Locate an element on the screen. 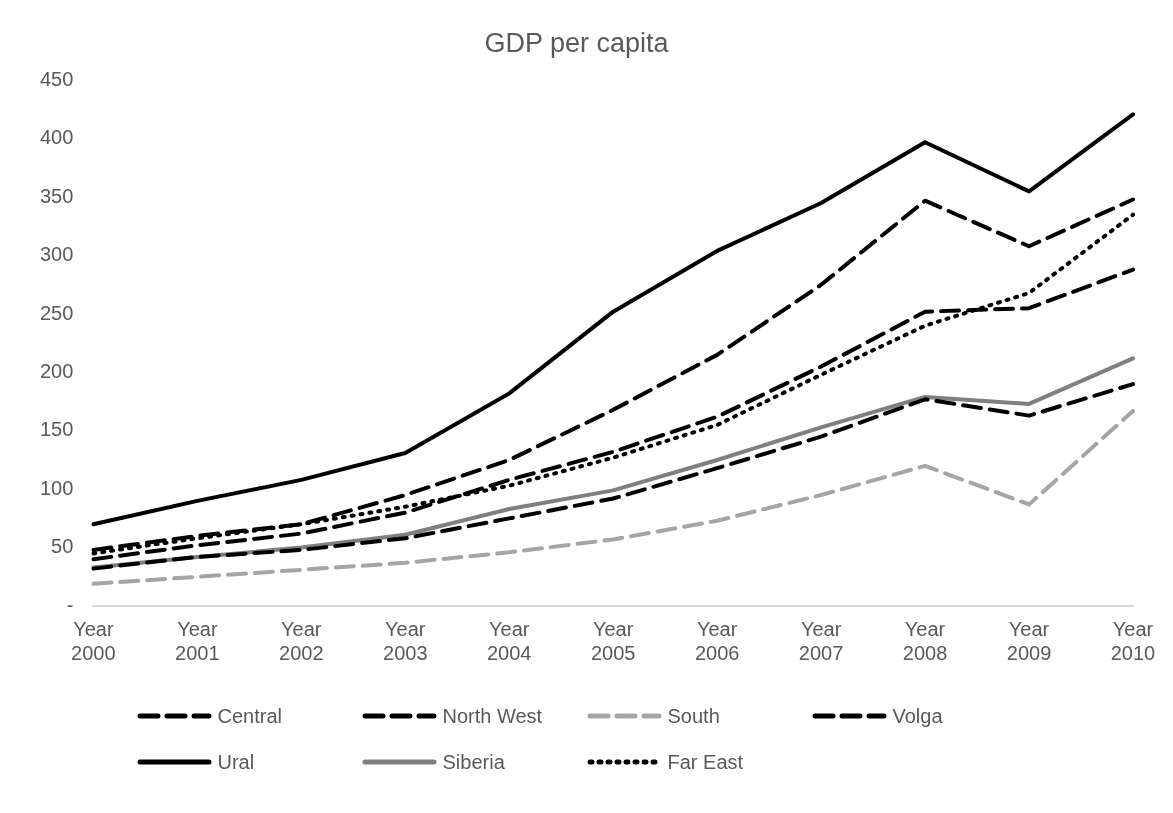 This screenshot has width=1173, height=813. y-tick-label: - is located at coordinates (70, 604).